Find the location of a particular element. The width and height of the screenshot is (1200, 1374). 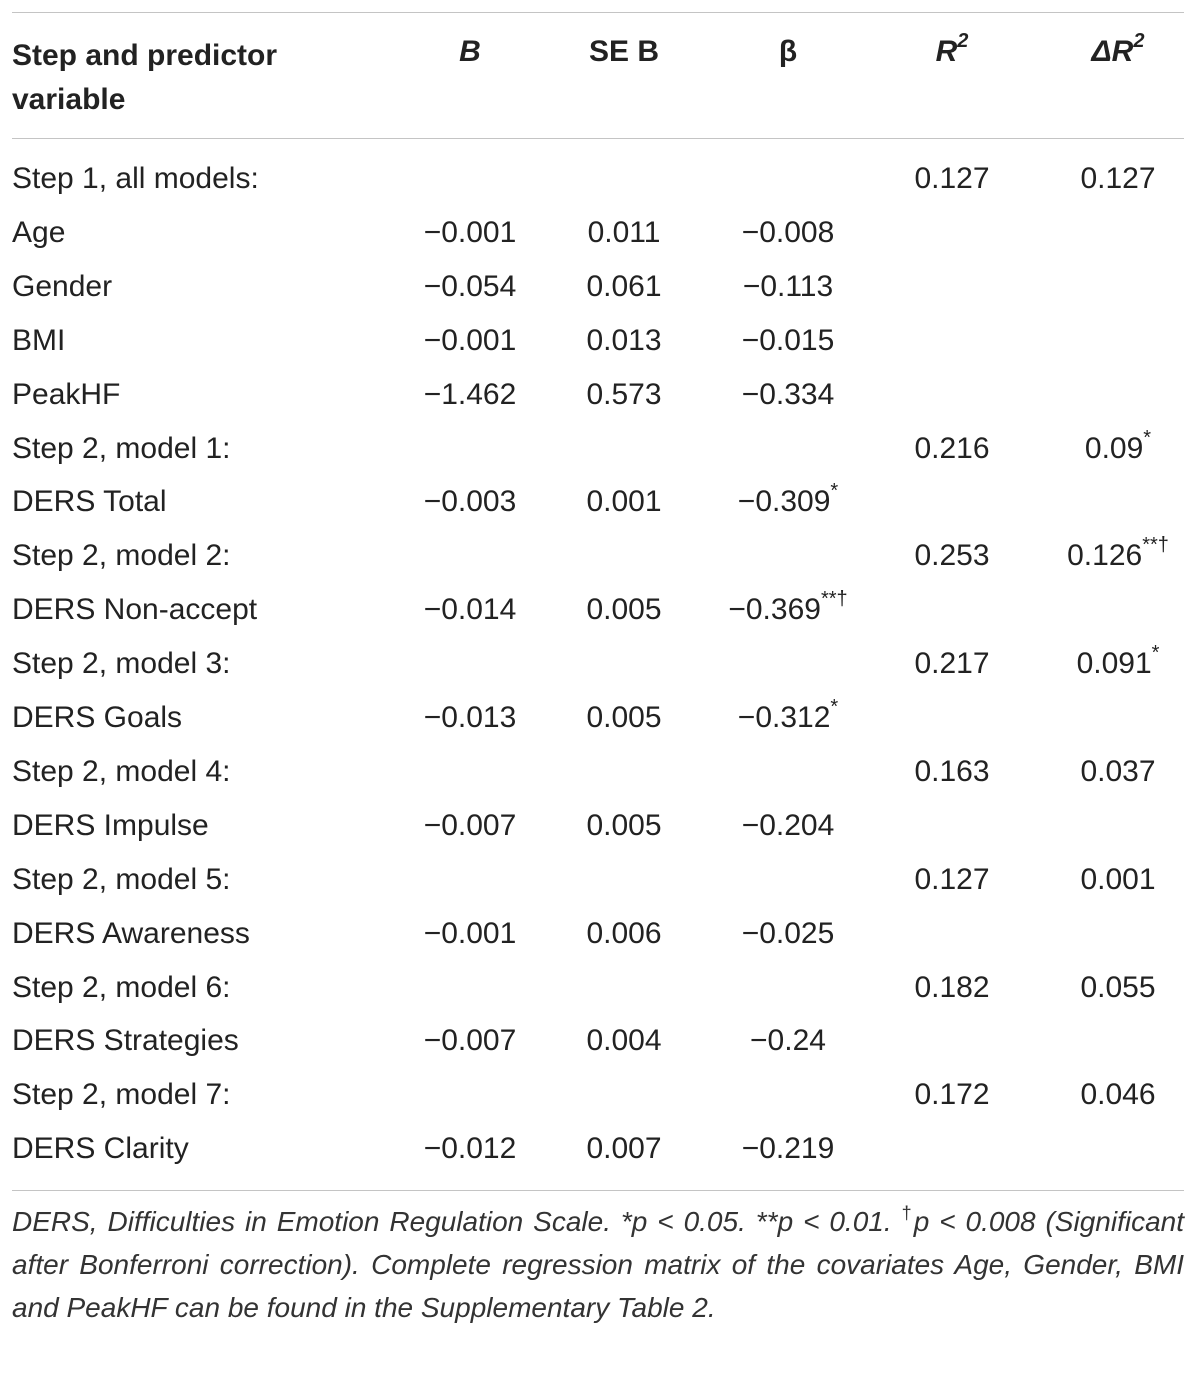

cell-delta-r2: 0.001 is located at coordinates (1109, 880).